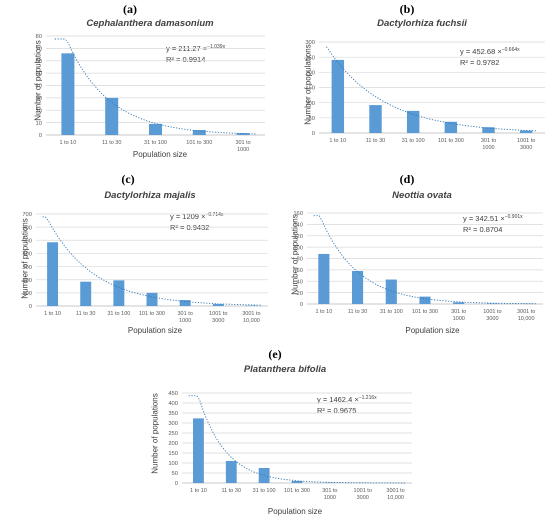  What do you see at coordinates (300, 282) in the screenshot?
I see `y-tick-label: 40` at bounding box center [300, 282].